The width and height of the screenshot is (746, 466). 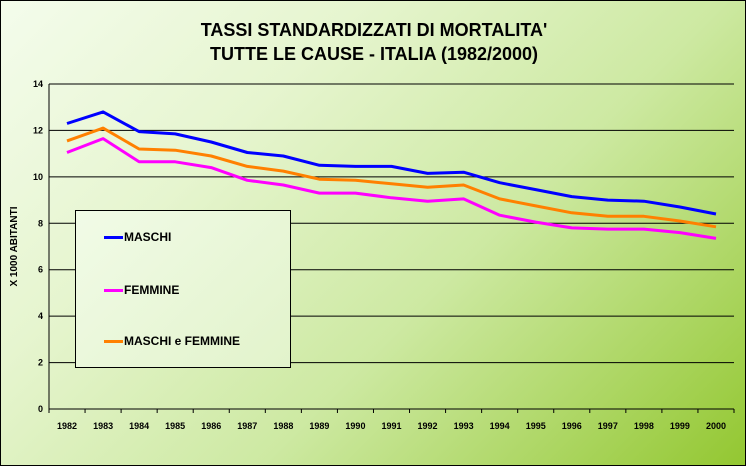 I want to click on legend-label-maschi-e-femmine: MASCHI e FEMMINE, so click(x=182, y=341).